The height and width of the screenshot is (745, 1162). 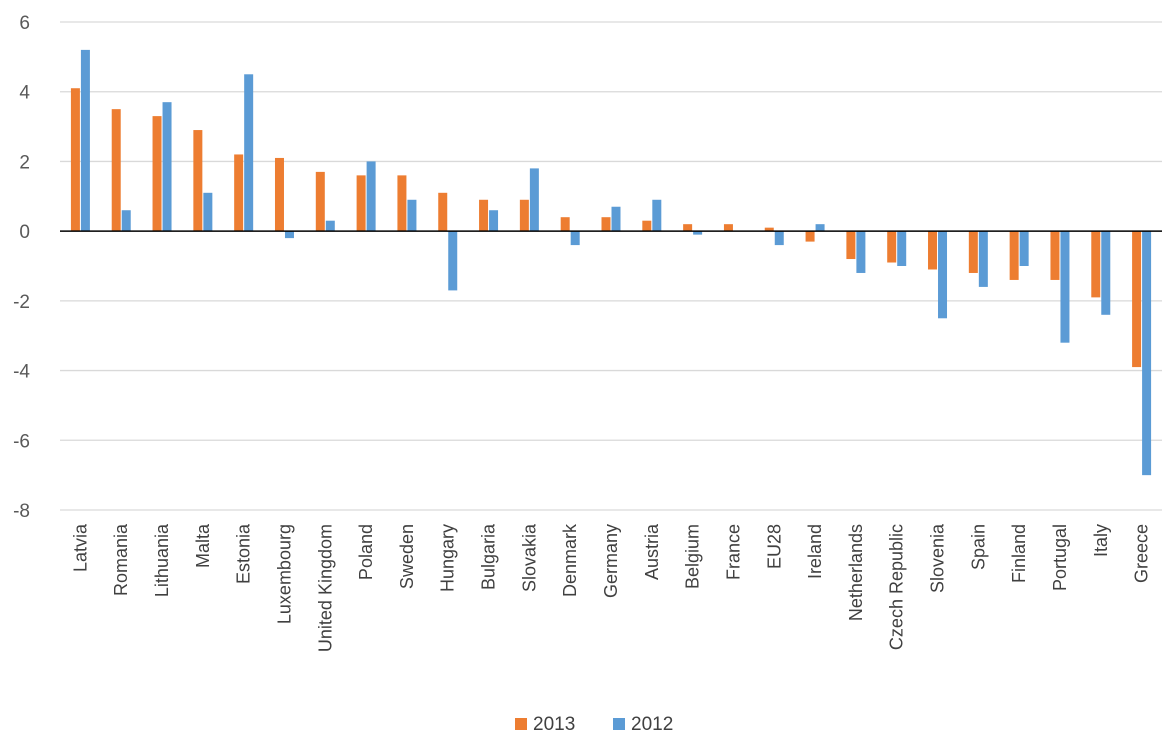 What do you see at coordinates (1024, 248) in the screenshot?
I see `bar-2012-finland` at bounding box center [1024, 248].